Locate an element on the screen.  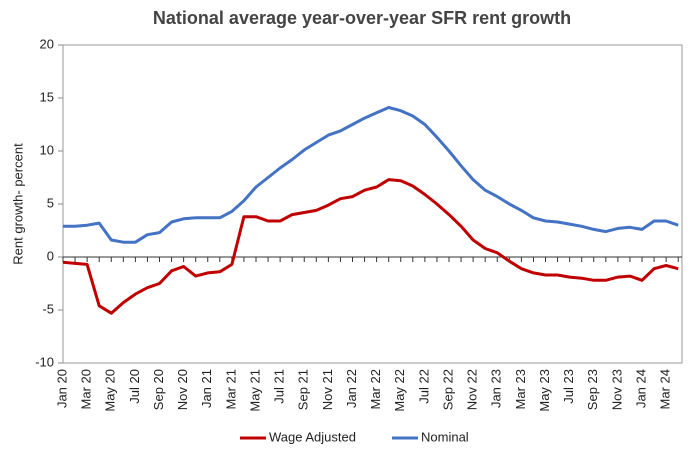
x-tick-label: Mar 22 is located at coordinates (375, 389).